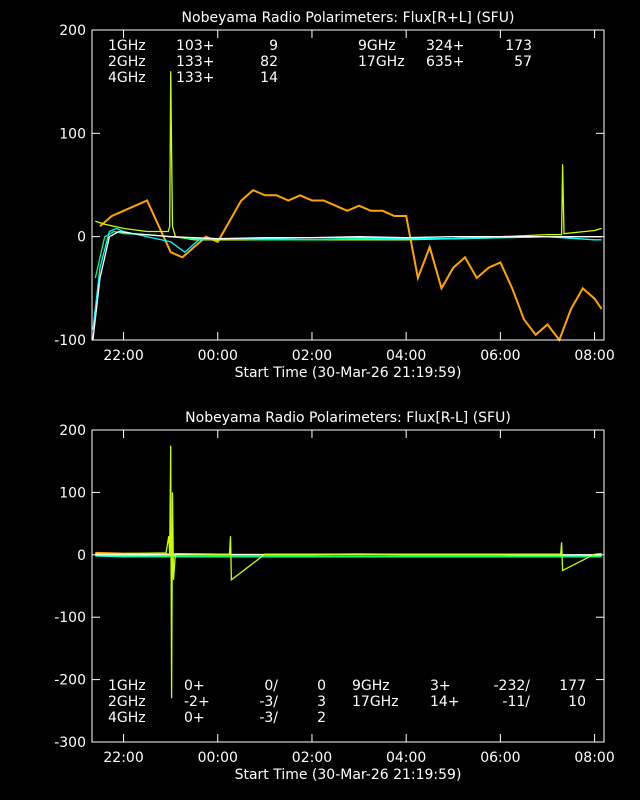  What do you see at coordinates (445, 702) in the screenshot?
I see `legend-value-a: 14+` at bounding box center [445, 702].